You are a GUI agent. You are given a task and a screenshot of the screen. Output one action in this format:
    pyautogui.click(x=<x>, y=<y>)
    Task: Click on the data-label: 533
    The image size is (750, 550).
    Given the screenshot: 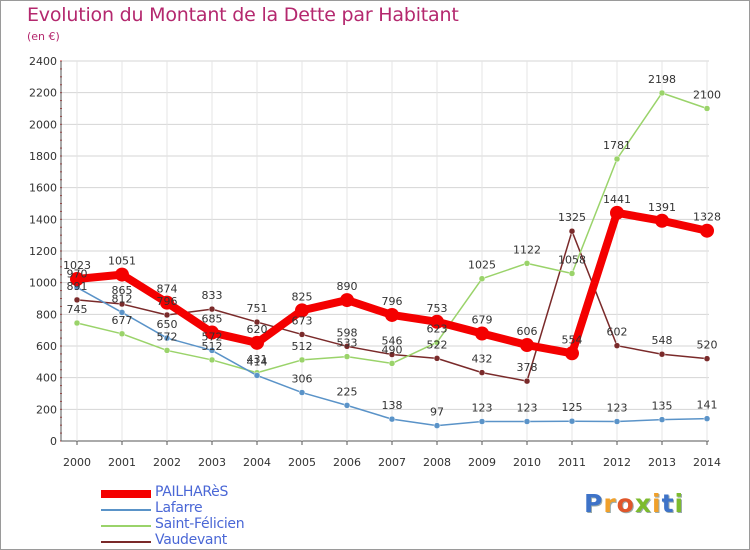 What is the action you would take?
    pyautogui.click(x=347, y=343)
    